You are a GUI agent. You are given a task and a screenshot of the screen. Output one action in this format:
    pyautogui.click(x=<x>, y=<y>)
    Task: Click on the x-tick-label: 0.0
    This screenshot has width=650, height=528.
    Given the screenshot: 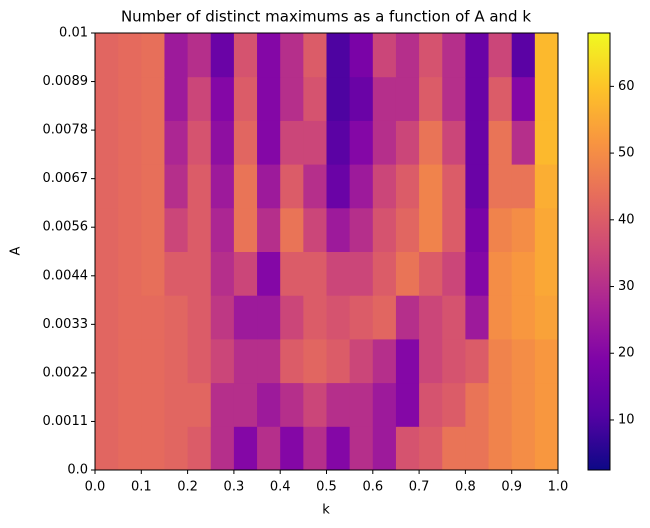 What is the action you would take?
    pyautogui.click(x=95, y=487)
    